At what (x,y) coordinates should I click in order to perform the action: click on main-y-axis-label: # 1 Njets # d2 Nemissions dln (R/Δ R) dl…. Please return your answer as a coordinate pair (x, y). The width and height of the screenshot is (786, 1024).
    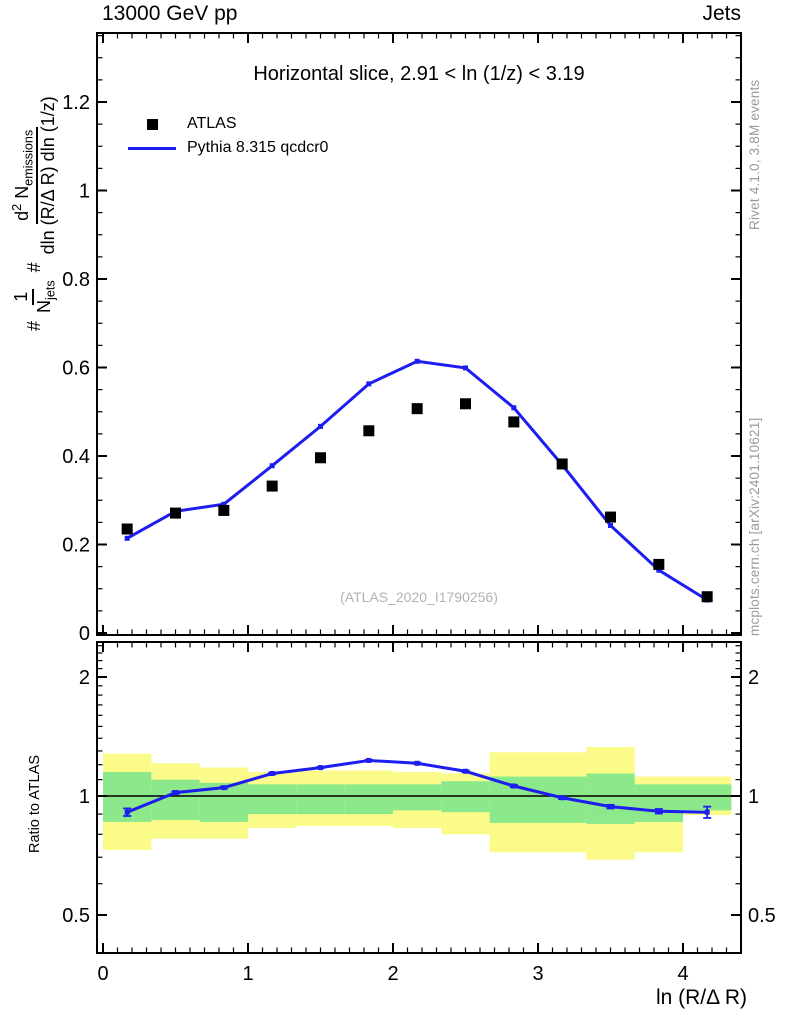
    Looking at the image, I should click on (34, 209).